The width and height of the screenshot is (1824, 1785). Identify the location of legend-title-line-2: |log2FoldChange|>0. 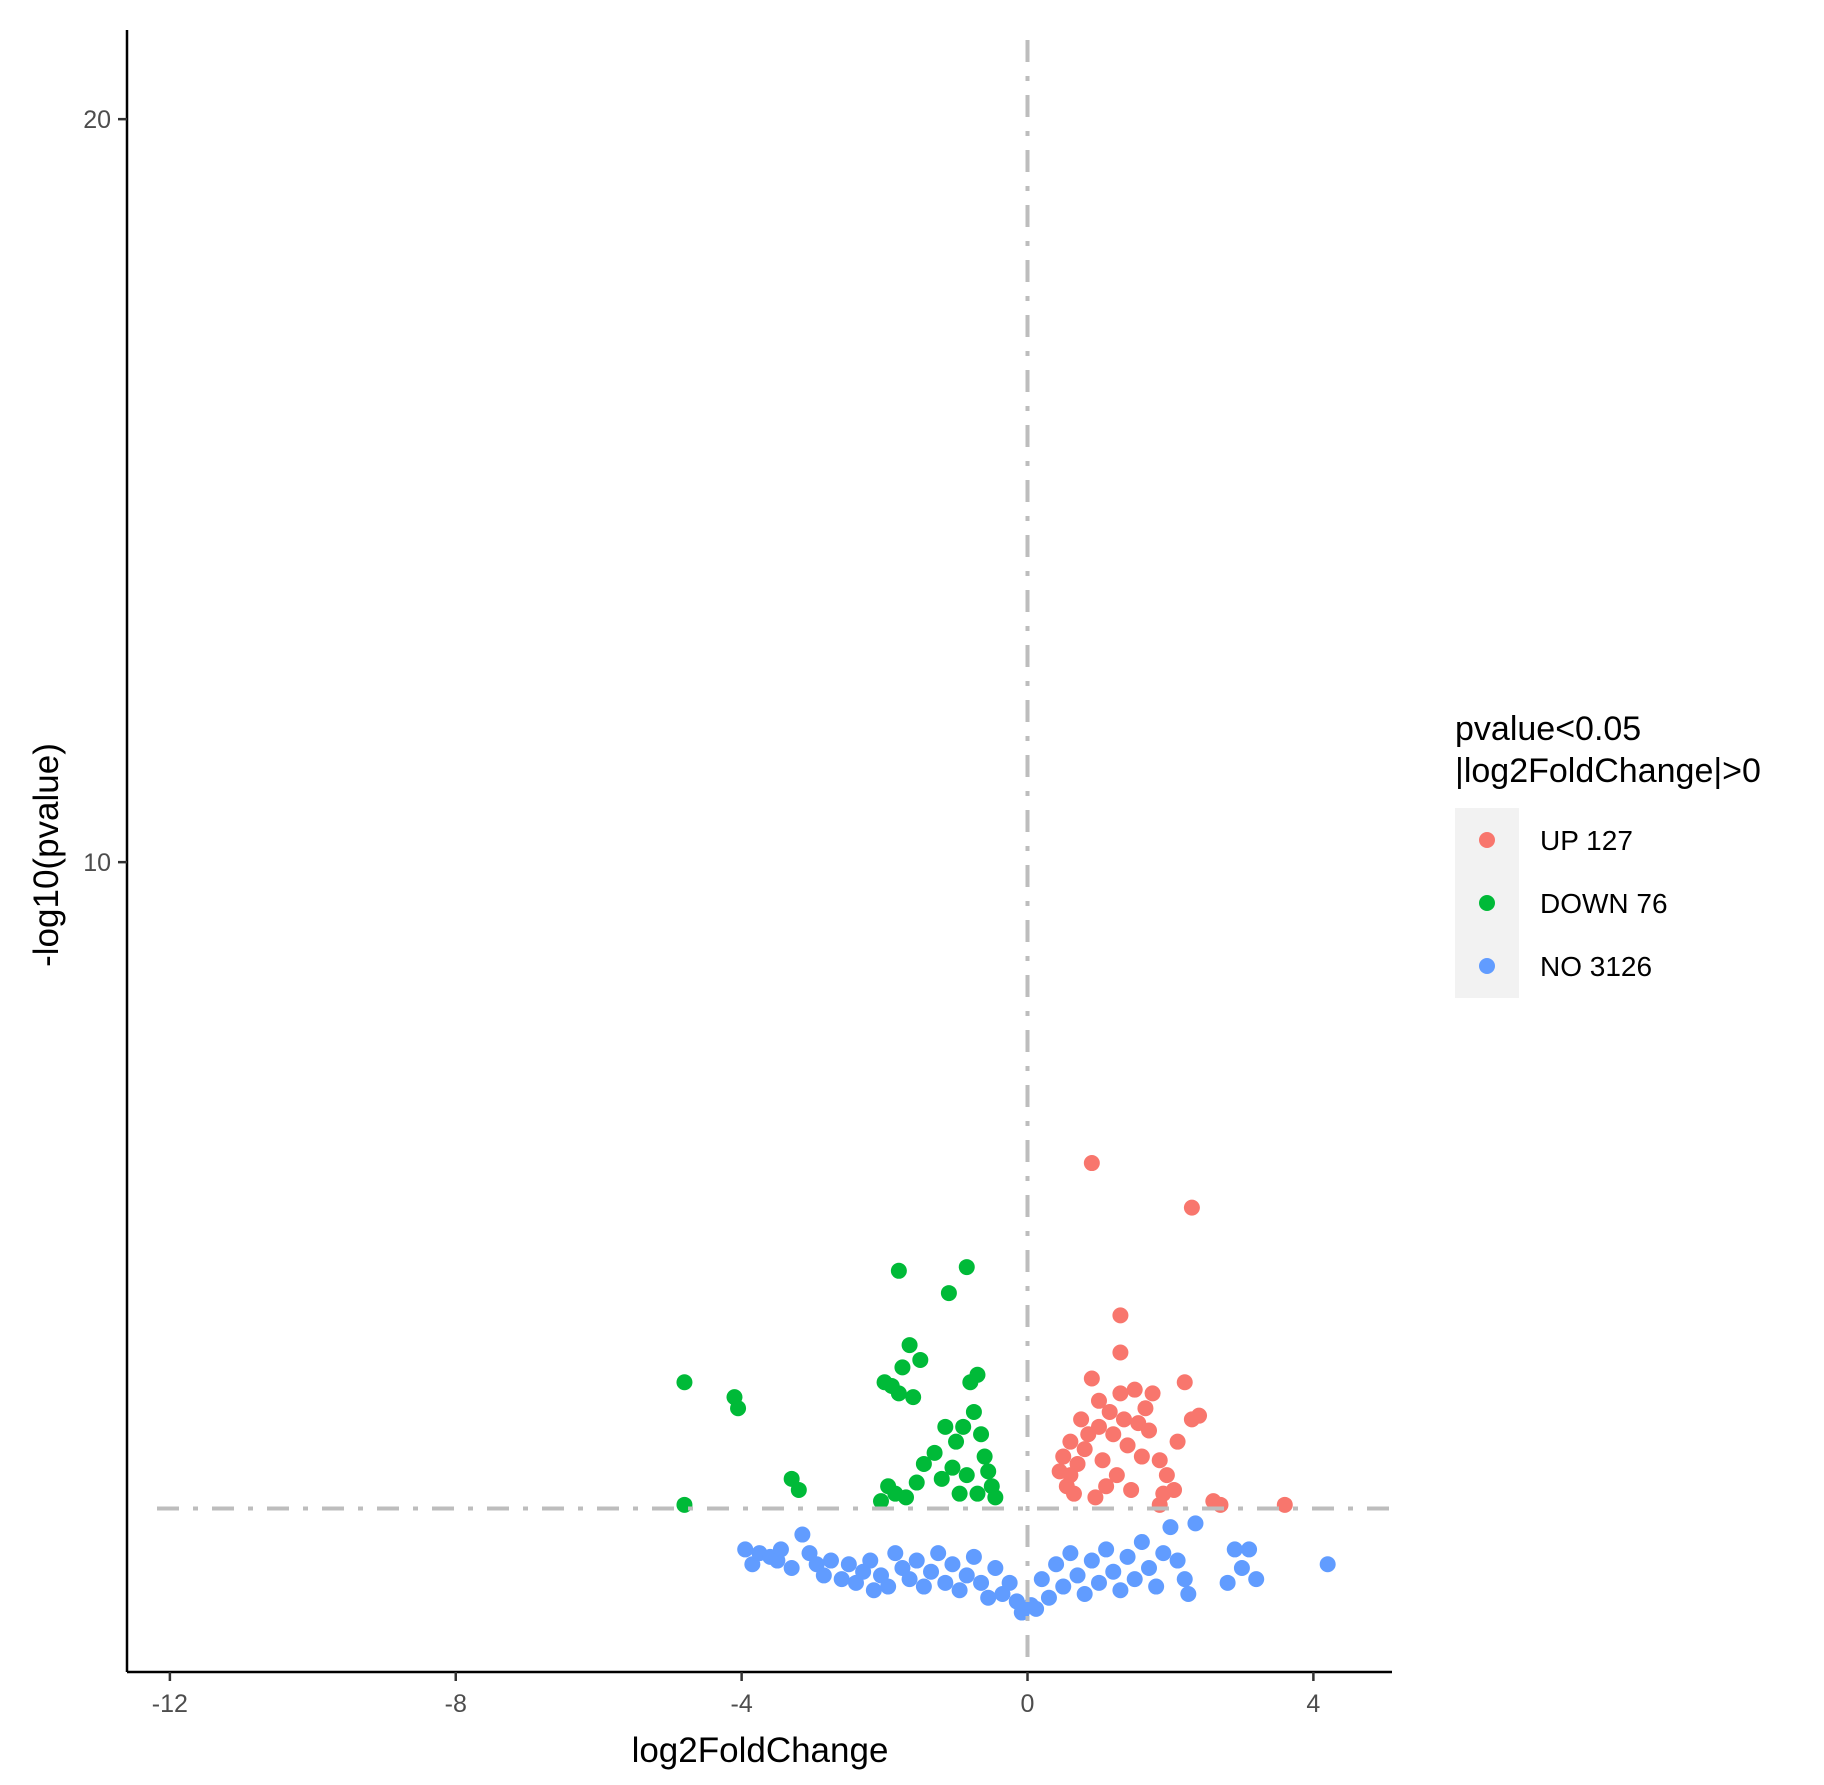
(1608, 771).